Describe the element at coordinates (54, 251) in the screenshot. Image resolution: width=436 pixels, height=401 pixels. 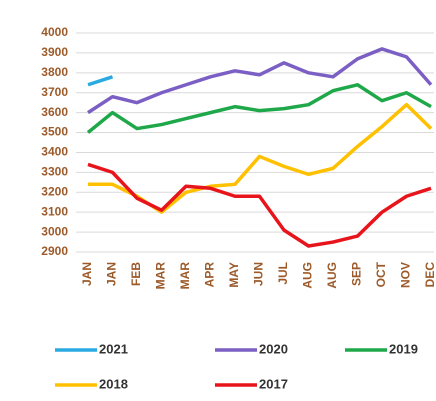
I see `y-tick-label: 2900` at that location.